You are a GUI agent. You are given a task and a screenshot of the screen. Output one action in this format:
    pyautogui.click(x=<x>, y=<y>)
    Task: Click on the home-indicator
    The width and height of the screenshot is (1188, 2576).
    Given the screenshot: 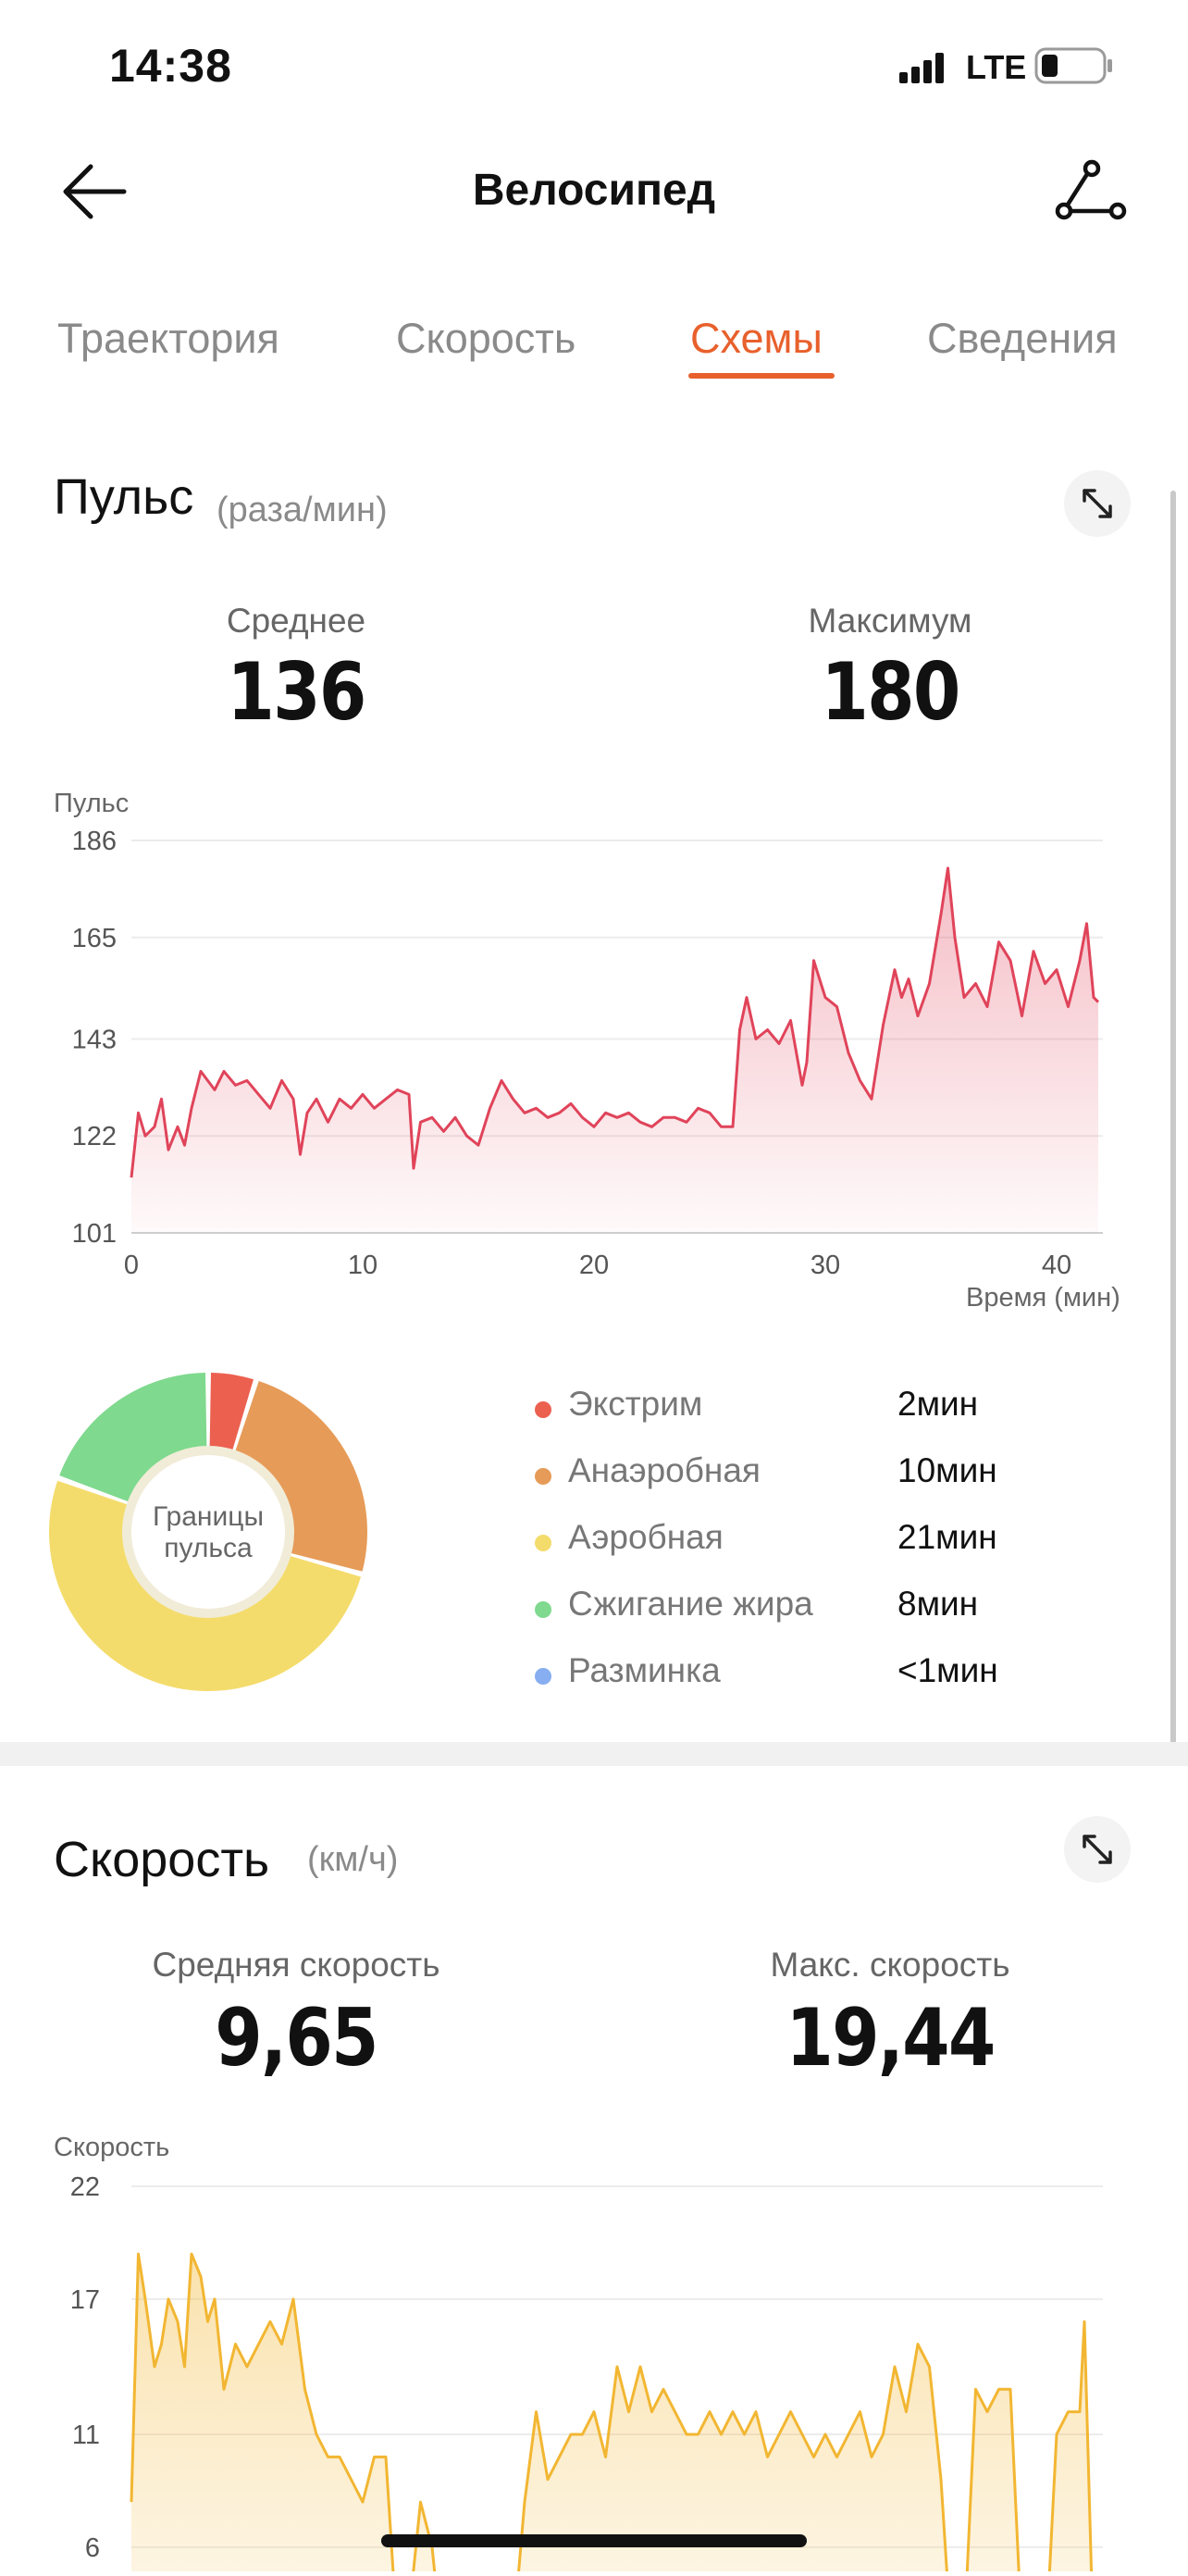 What is the action you would take?
    pyautogui.click(x=594, y=2540)
    